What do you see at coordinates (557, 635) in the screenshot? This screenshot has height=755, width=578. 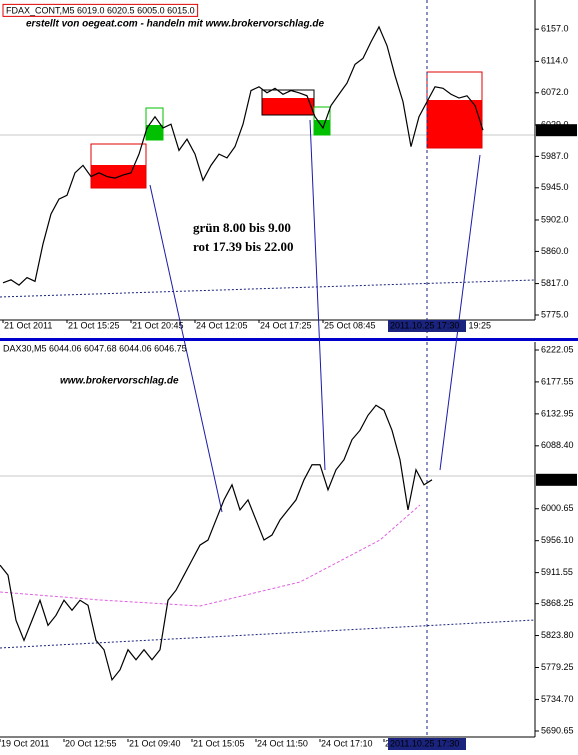 I see `y-tick-label: 5823.80` at bounding box center [557, 635].